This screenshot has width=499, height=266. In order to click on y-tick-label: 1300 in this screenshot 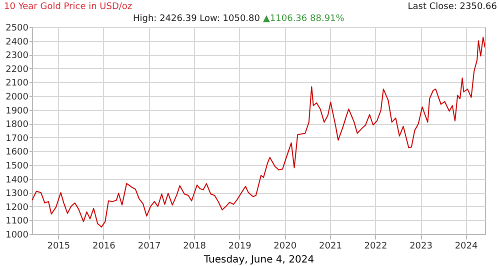, I will do `click(17, 194)`.